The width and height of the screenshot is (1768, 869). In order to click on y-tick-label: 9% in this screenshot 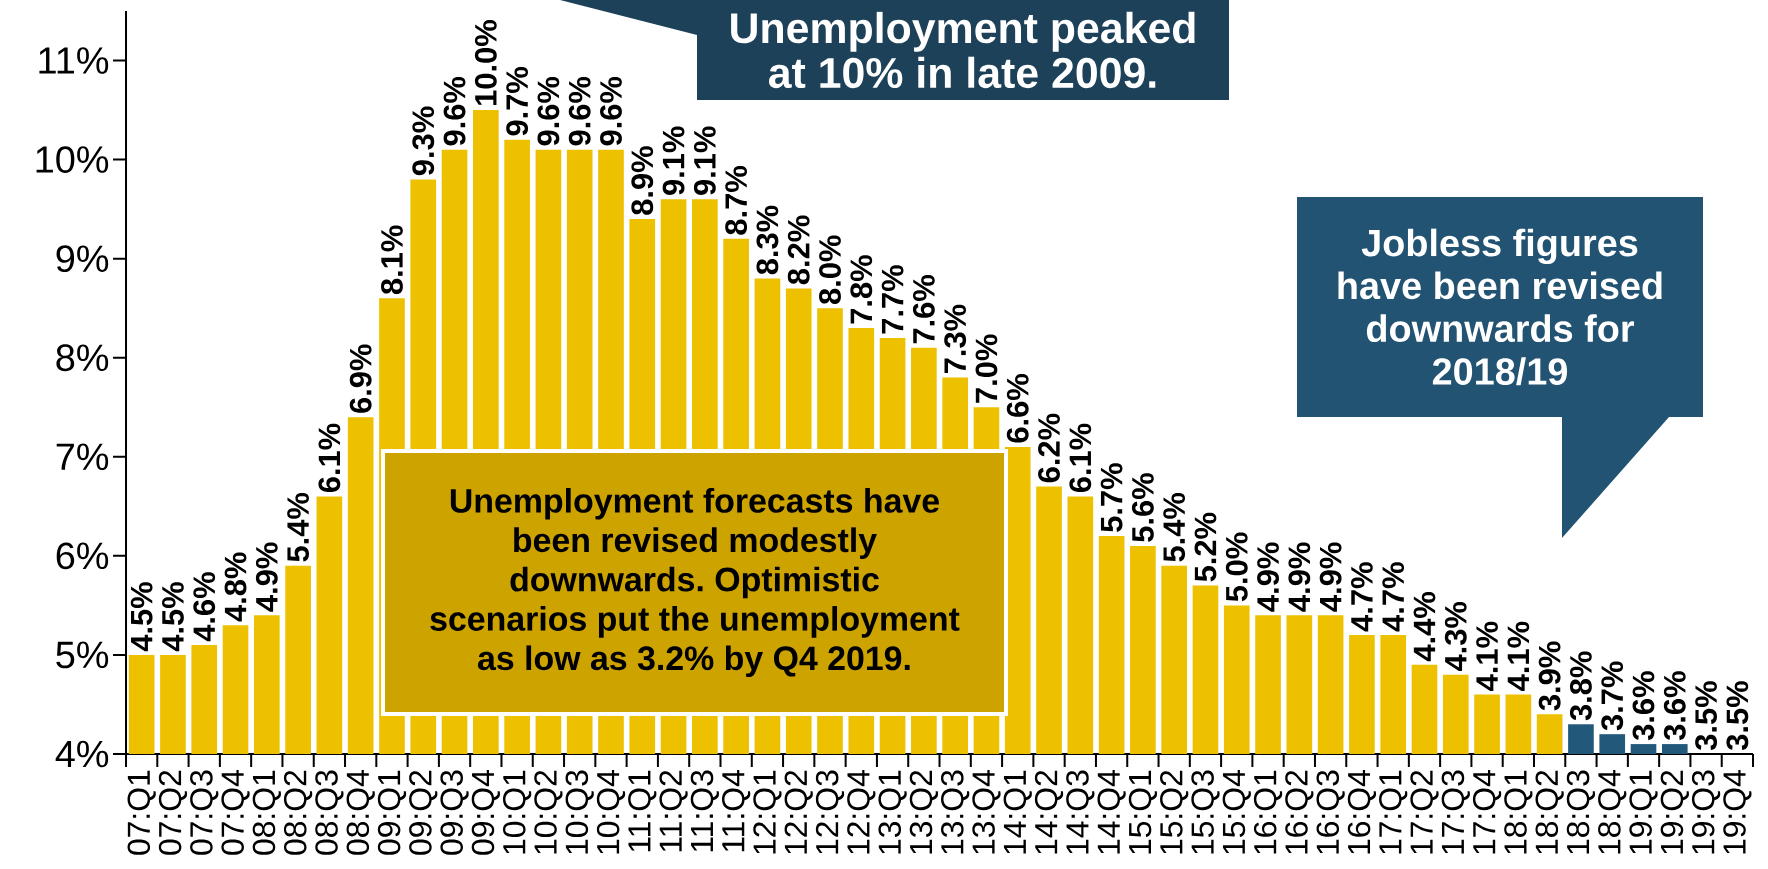, I will do `click(82, 259)`.